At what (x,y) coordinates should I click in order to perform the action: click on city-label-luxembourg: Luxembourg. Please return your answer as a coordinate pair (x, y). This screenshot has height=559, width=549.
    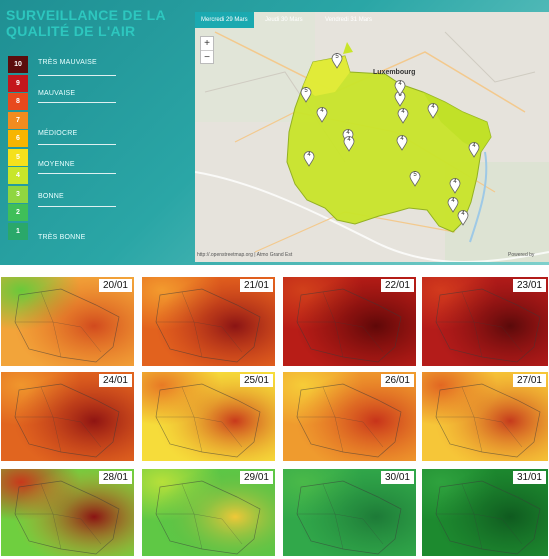
    Looking at the image, I should click on (394, 72).